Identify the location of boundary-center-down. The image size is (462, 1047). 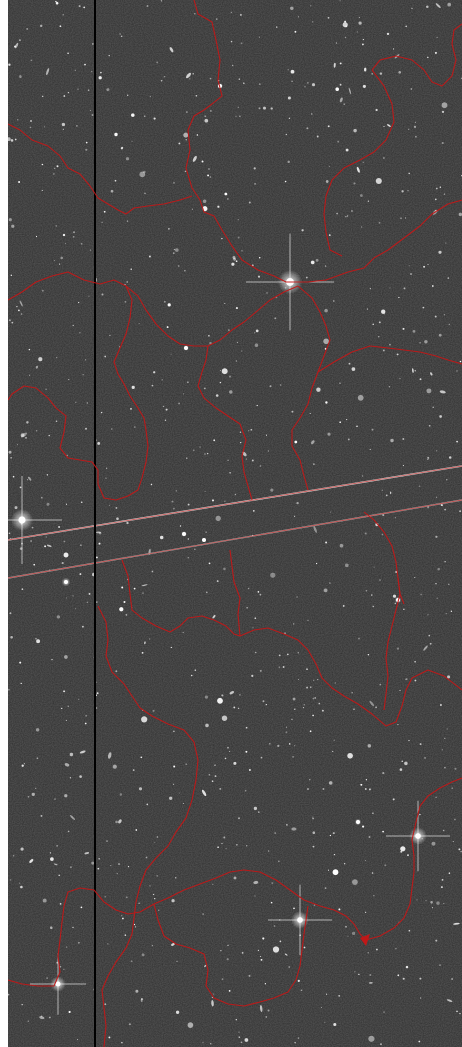
(225, 423).